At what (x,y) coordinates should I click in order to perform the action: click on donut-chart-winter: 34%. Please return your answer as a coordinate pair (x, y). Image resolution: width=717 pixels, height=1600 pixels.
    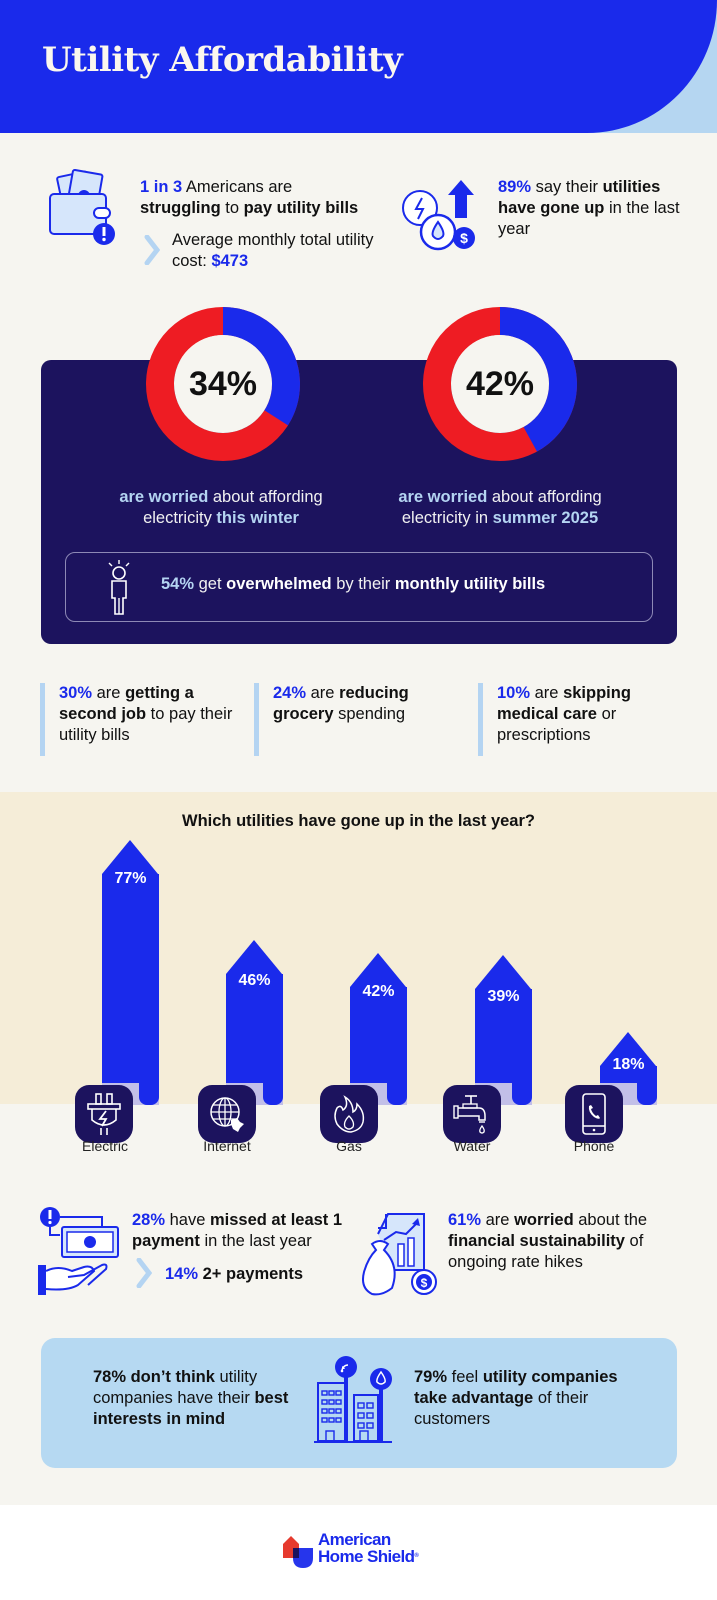
    Looking at the image, I should click on (223, 384).